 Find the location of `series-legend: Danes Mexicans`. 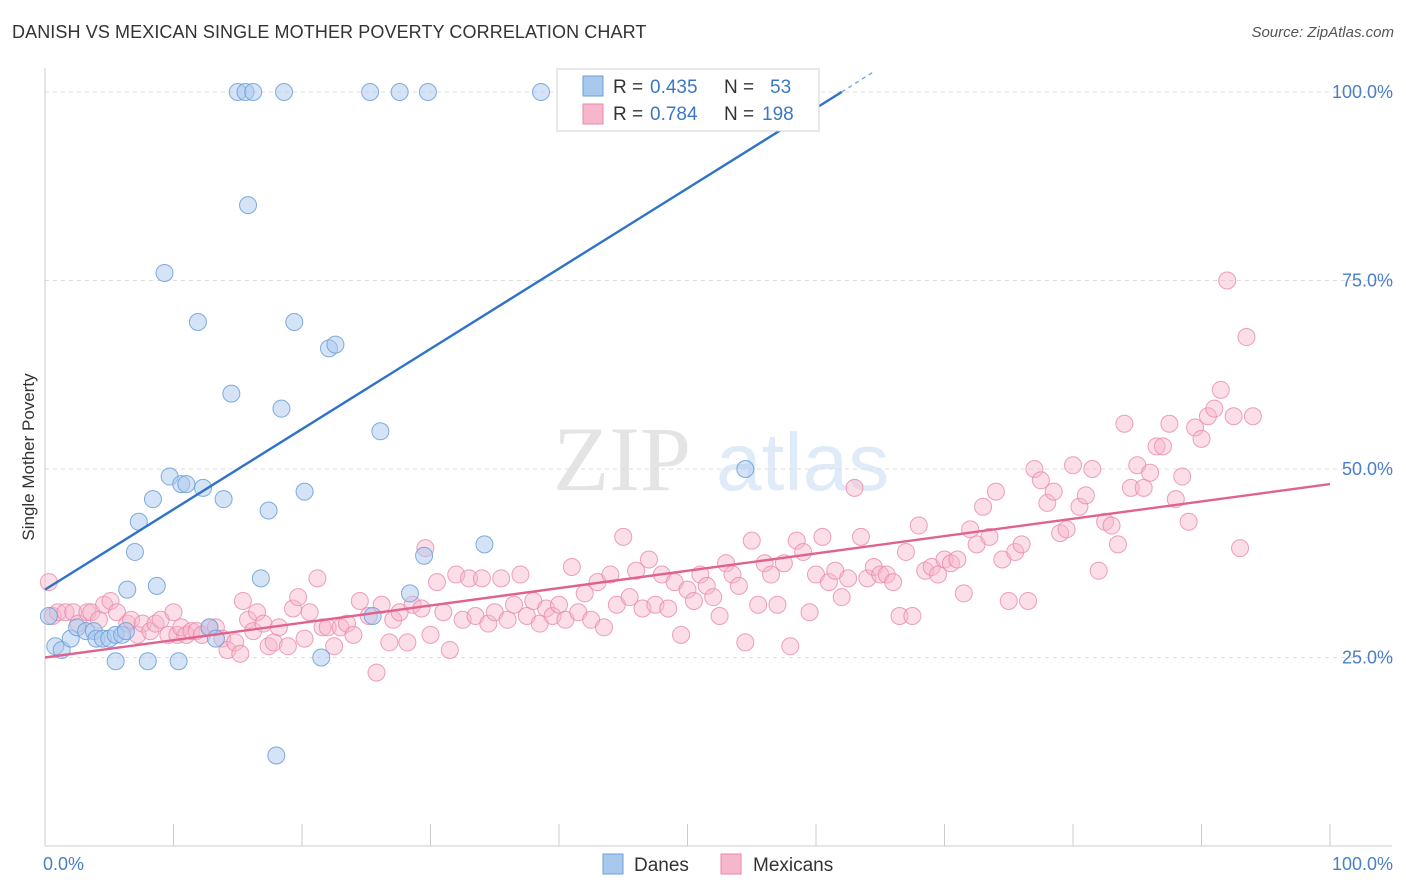

series-legend: Danes Mexicans is located at coordinates (717, 864).